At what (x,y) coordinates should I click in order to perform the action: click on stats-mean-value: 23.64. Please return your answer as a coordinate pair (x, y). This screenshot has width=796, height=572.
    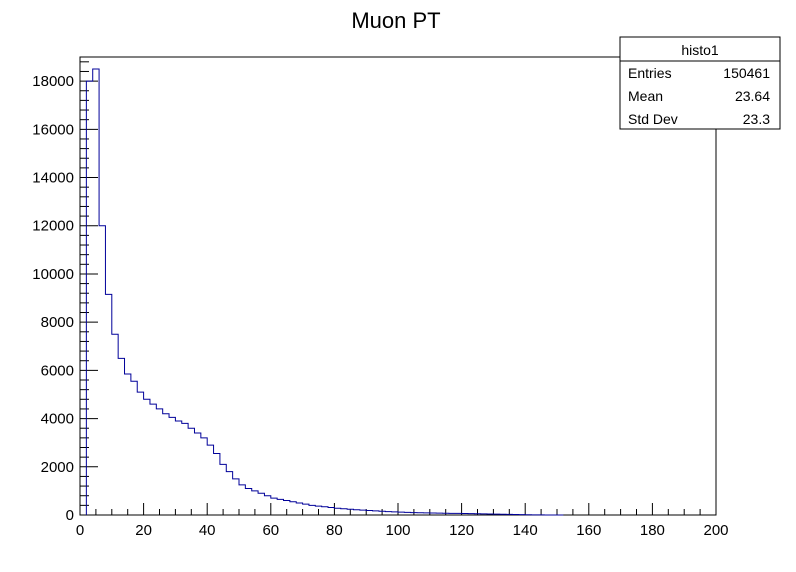
    Looking at the image, I should click on (752, 96).